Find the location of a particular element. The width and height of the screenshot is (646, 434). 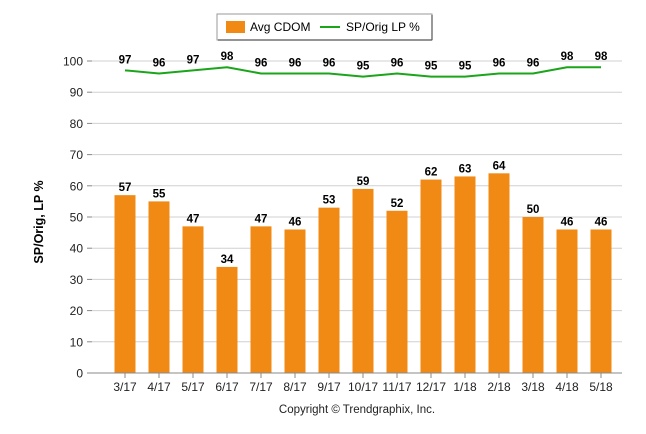

y-axis-ticks: 0 10 20 30 40 50 60 70 80 90 100 is located at coordinates (77, 218).